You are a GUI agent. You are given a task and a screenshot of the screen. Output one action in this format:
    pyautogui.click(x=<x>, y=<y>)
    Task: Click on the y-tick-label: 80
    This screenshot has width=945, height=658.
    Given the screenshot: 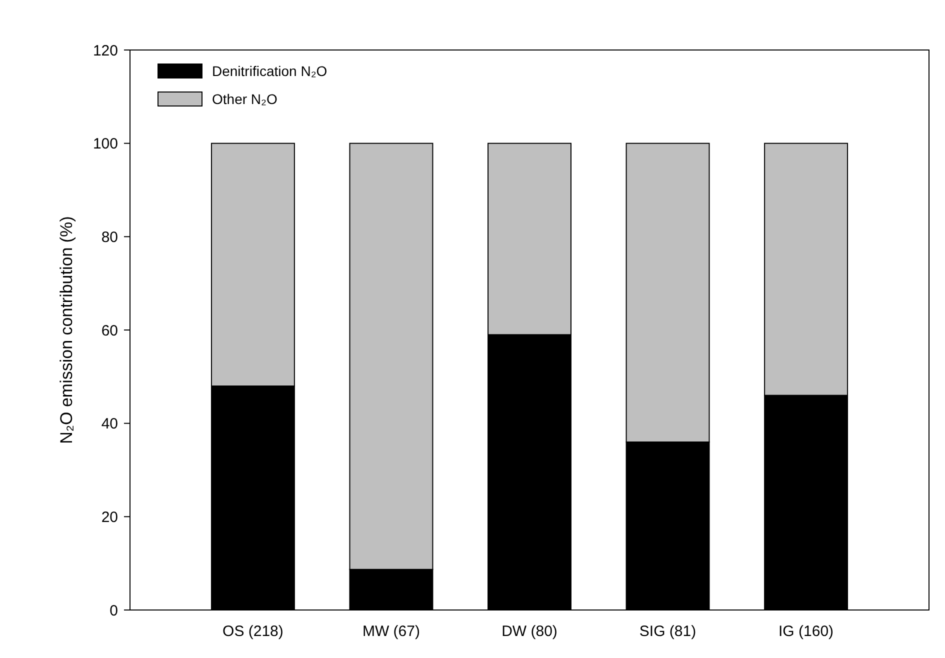 What is the action you would take?
    pyautogui.click(x=109, y=237)
    